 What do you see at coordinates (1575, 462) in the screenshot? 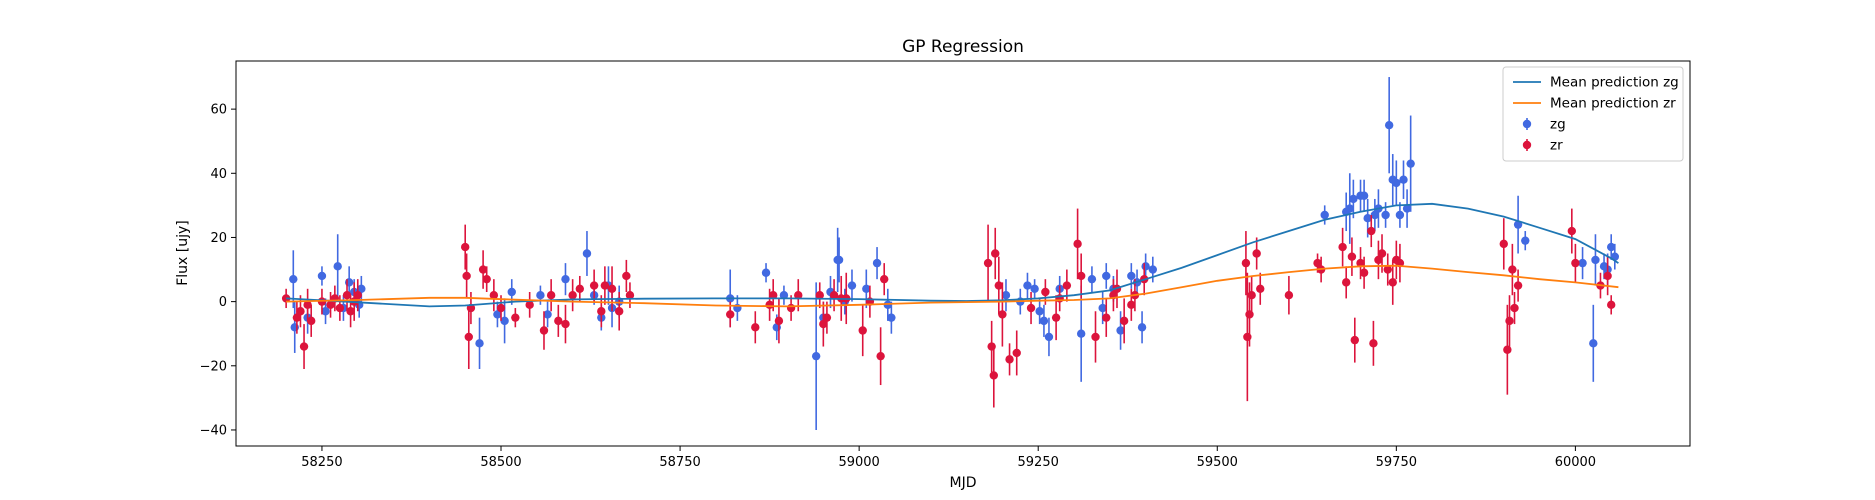
I see `x-tick-label: 60000` at bounding box center [1575, 462].